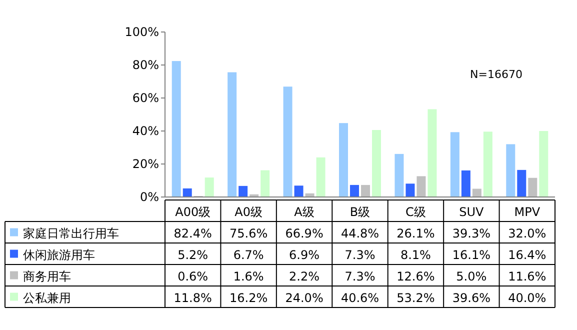 Image resolution: width=577 pixels, height=330 pixels. What do you see at coordinates (249, 297) in the screenshot?
I see `data-label: 16.2%` at bounding box center [249, 297].